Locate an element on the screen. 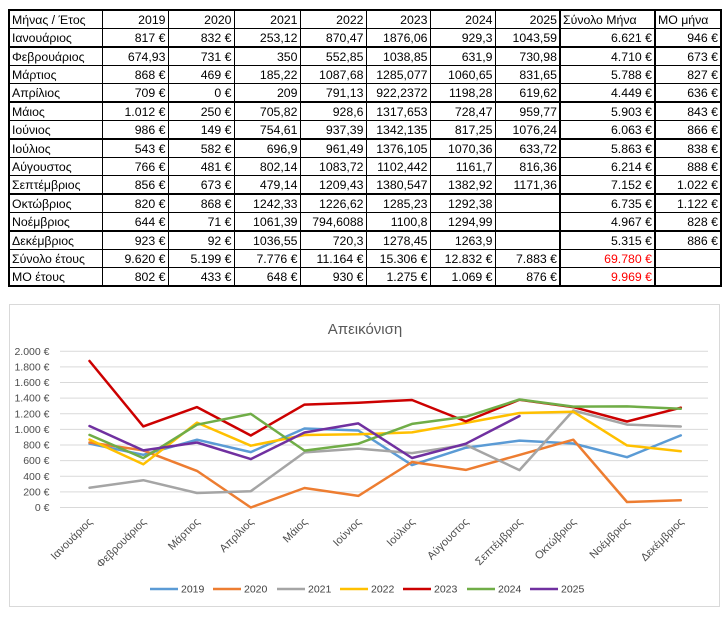 This screenshot has width=728, height=617. svg-text: 2025 is located at coordinates (573, 590).